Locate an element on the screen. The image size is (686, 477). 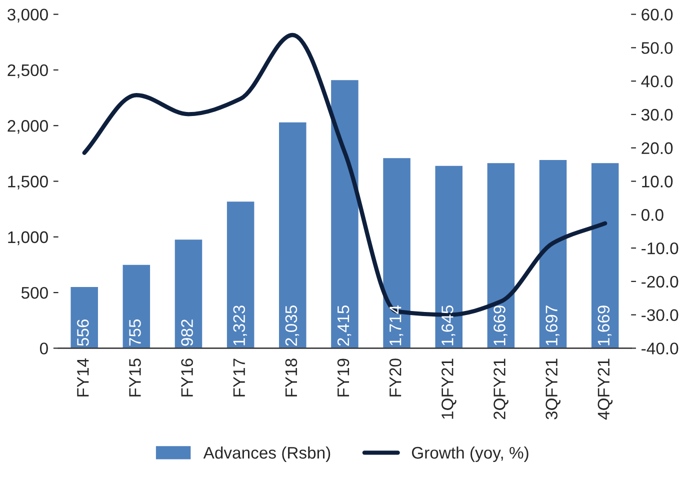
legend-label: Advances (Rsbn) is located at coordinates (266, 454).